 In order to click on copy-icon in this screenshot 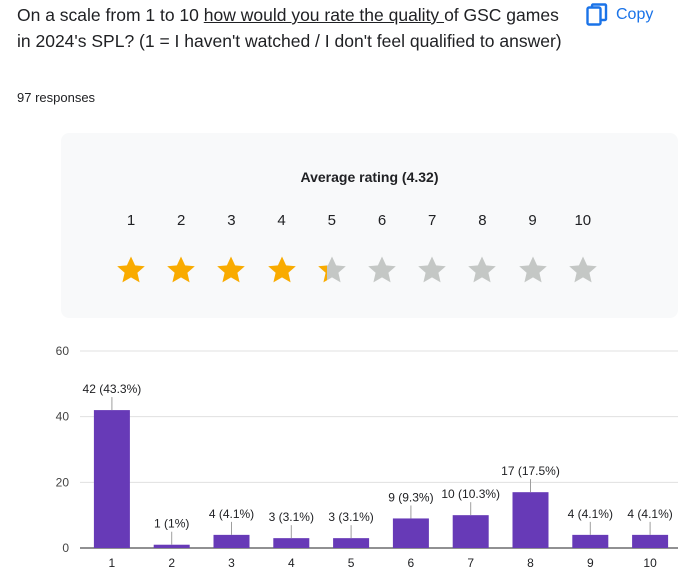, I will do `click(597, 15)`.